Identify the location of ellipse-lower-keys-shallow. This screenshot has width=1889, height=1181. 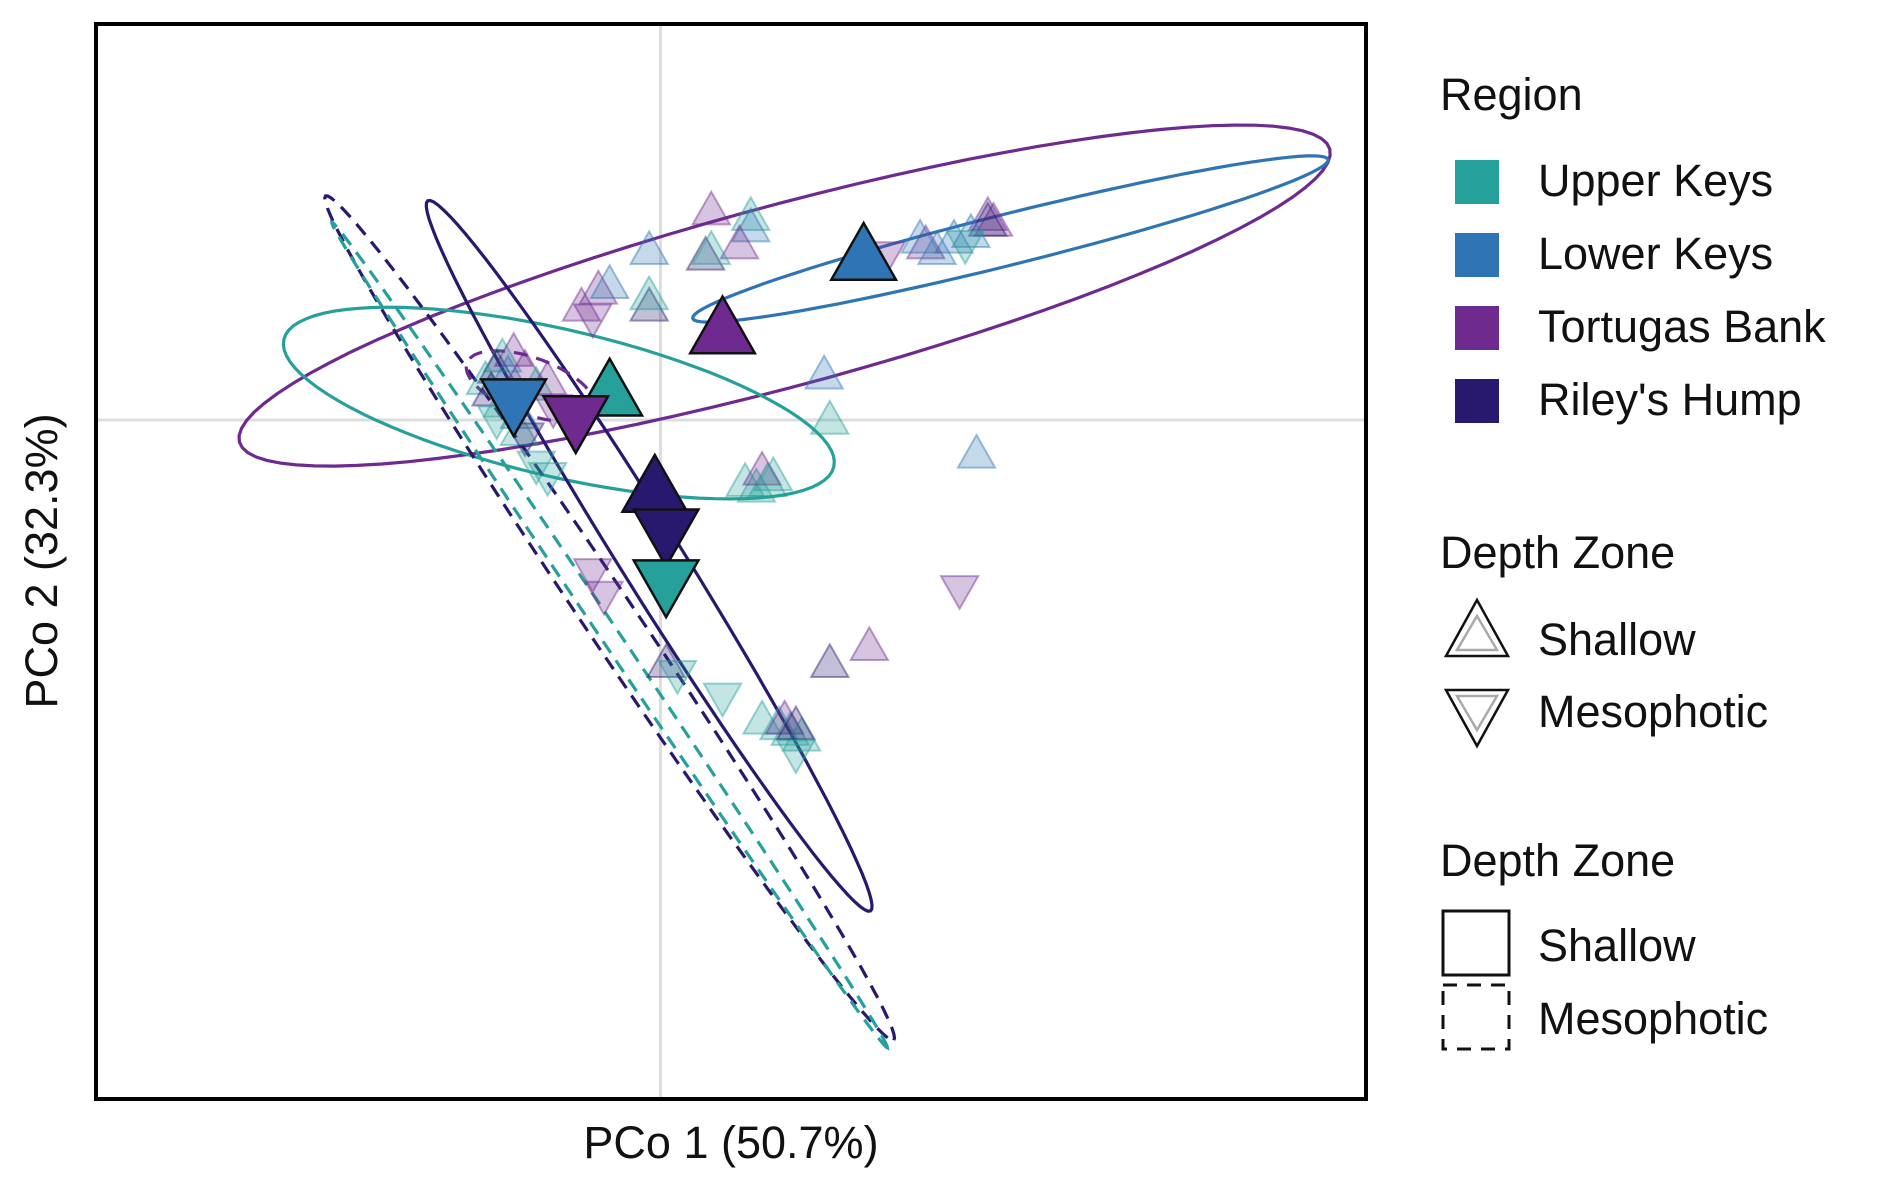
(1010, 239).